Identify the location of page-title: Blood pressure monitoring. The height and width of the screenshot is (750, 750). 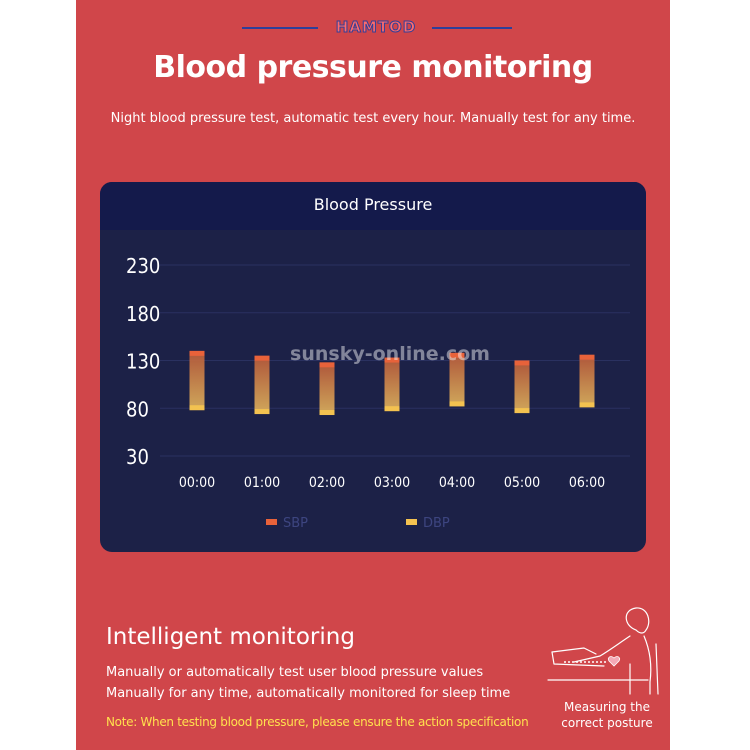
(373, 67).